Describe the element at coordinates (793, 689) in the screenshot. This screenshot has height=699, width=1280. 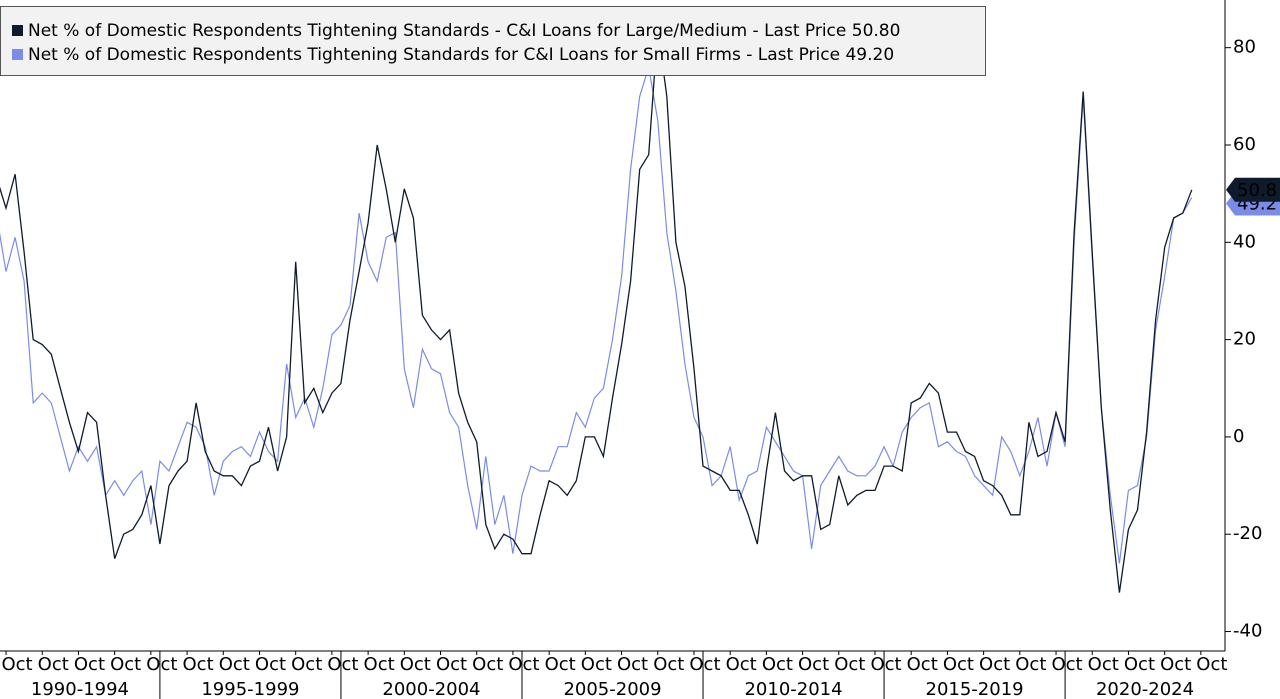
I see `group-label: 2010-2014` at that location.